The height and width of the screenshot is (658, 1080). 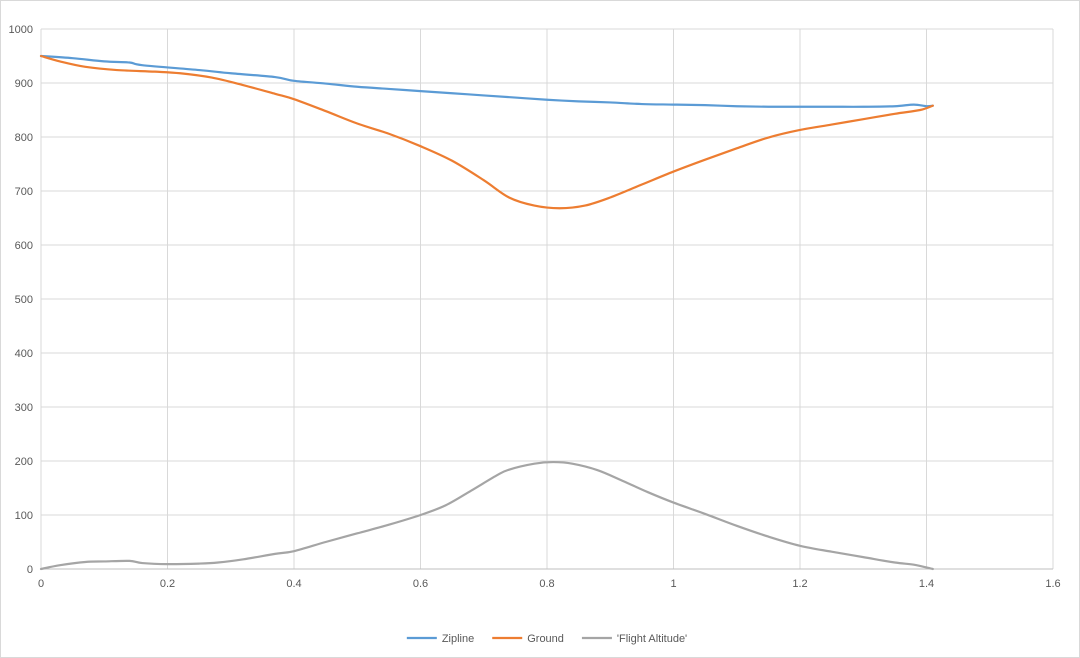 I want to click on y-tick-label: 600, so click(x=24, y=246).